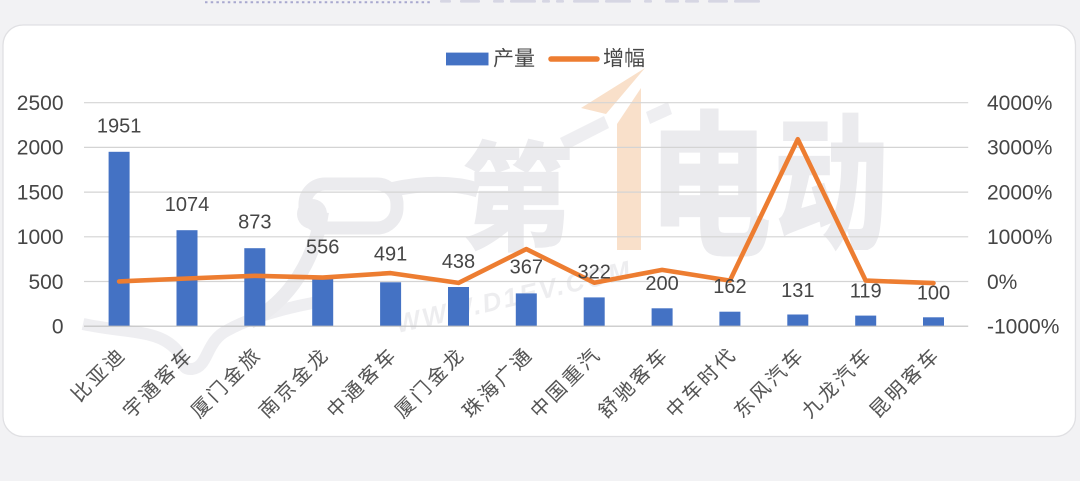  What do you see at coordinates (40, 148) in the screenshot?
I see `svg-text: 2000` at bounding box center [40, 148].